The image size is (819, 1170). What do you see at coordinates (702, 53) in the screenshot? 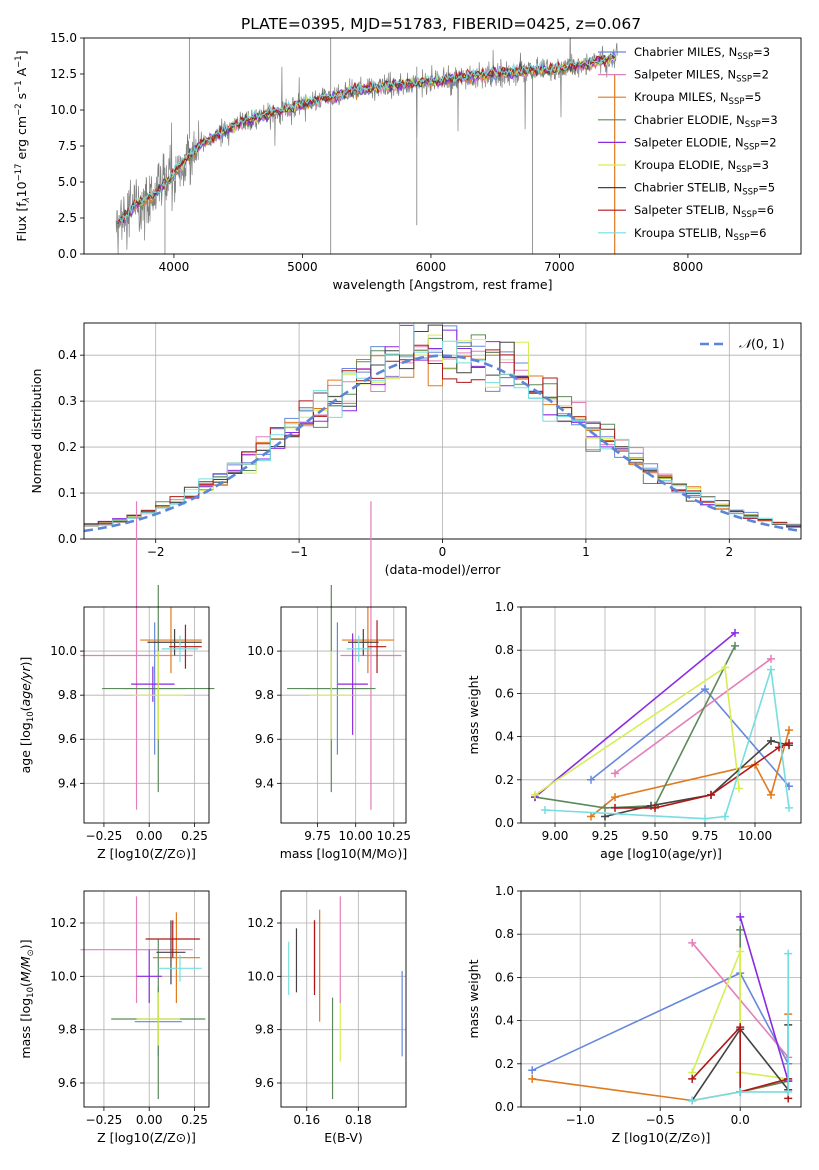
I see `legend-entry: Chabrier MILES, NSSP=3` at bounding box center [702, 53].